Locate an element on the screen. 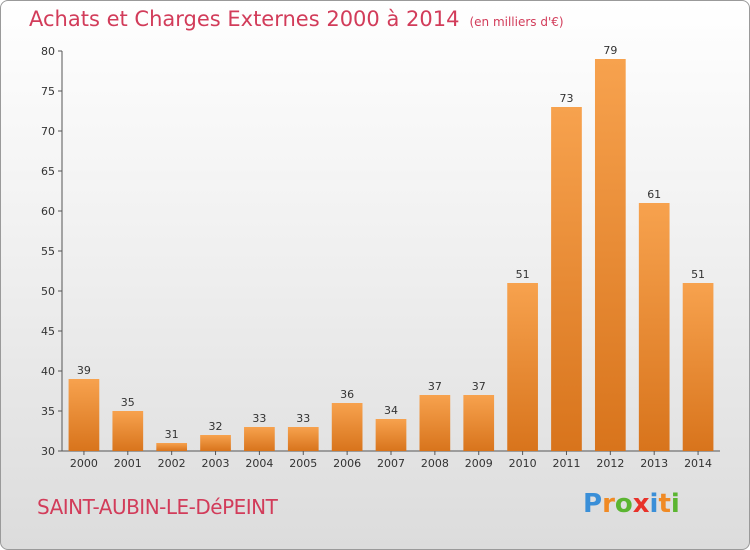  bar-2010 is located at coordinates (522, 367).